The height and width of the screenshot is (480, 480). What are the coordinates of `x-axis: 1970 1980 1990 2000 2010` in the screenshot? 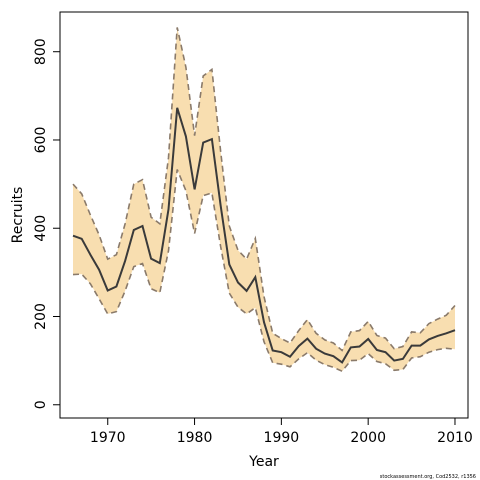 It's located at (281, 432).